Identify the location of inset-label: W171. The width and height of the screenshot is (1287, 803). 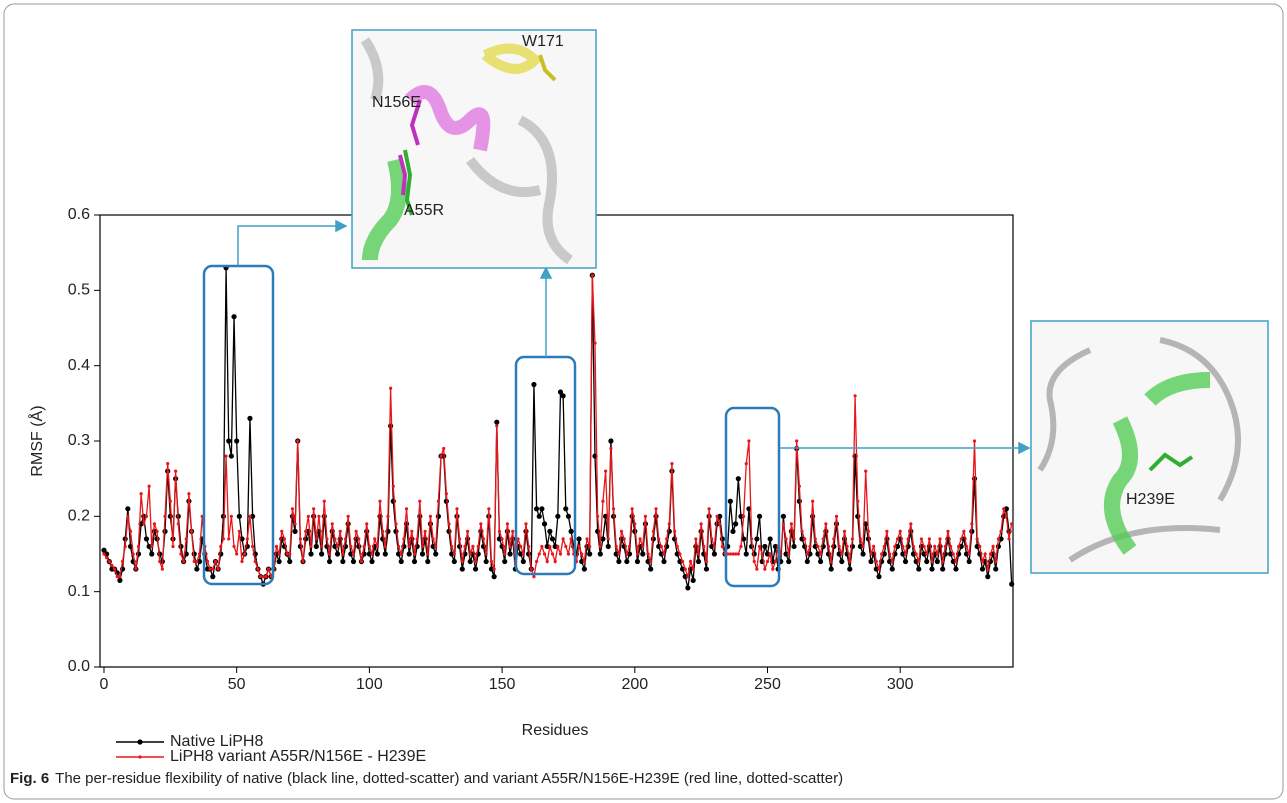
(543, 41).